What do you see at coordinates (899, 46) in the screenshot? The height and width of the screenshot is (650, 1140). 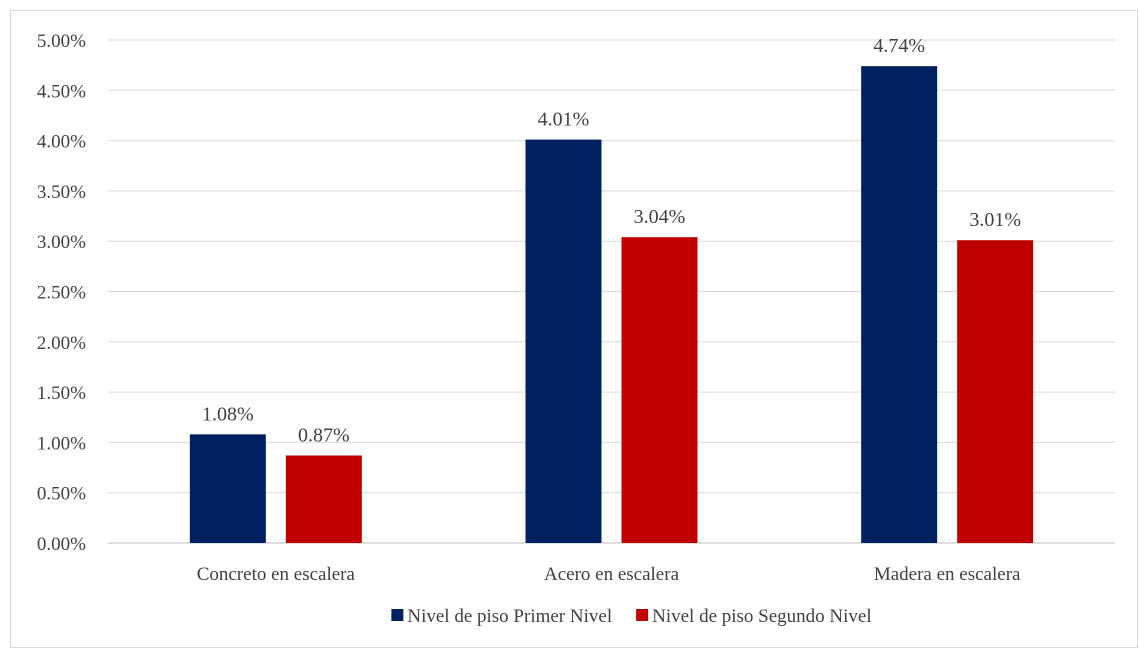 I see `data-label: 4.74%` at bounding box center [899, 46].